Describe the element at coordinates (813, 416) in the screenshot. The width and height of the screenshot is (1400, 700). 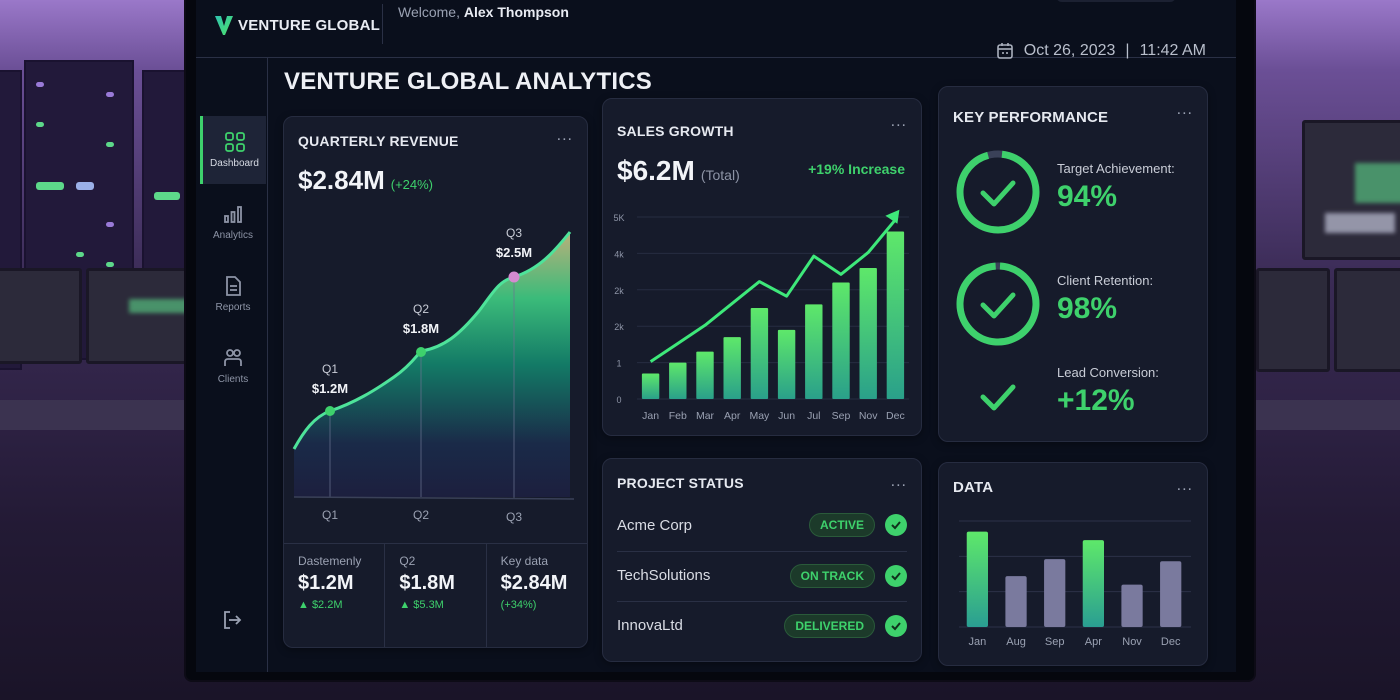
I see `svg-text: Jul` at that location.